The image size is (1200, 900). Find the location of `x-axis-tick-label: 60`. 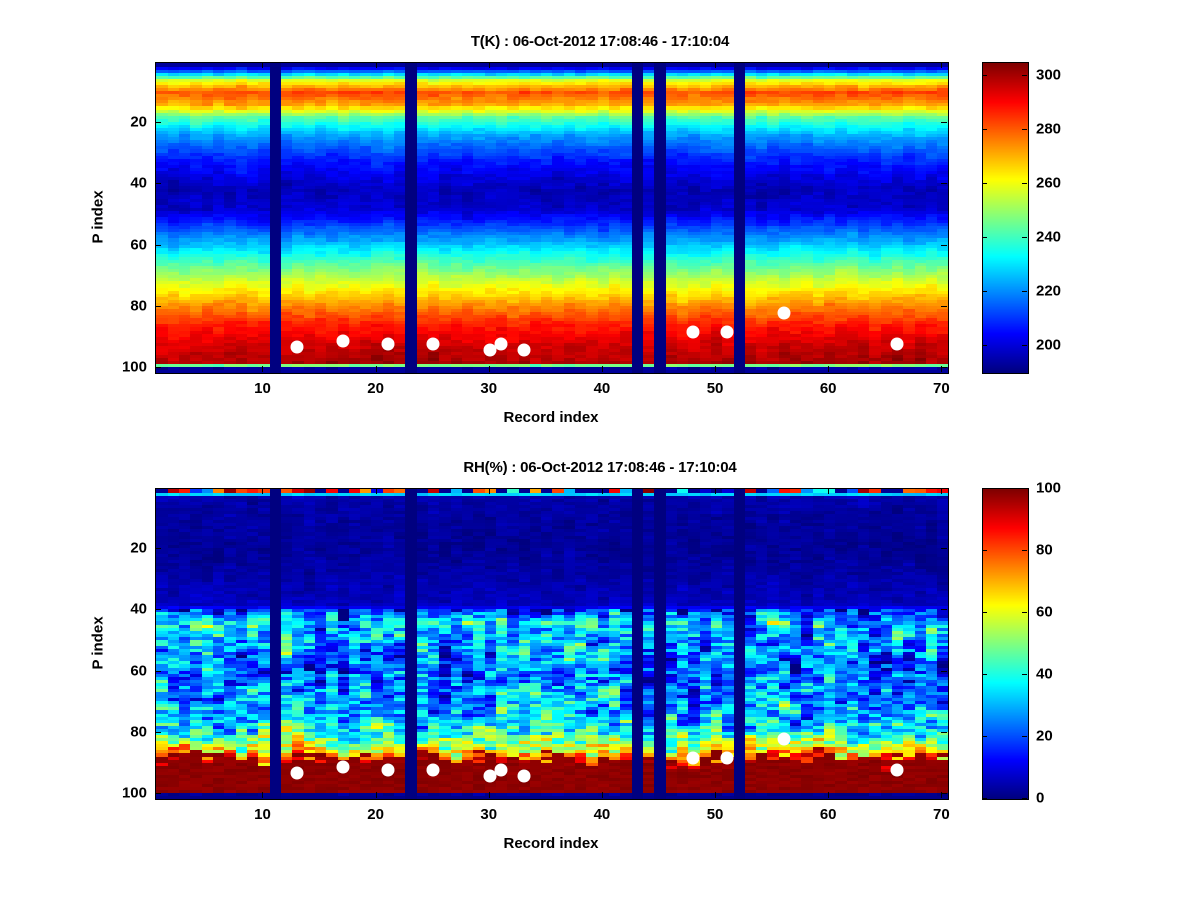

x-axis-tick-label: 60 is located at coordinates (828, 388).